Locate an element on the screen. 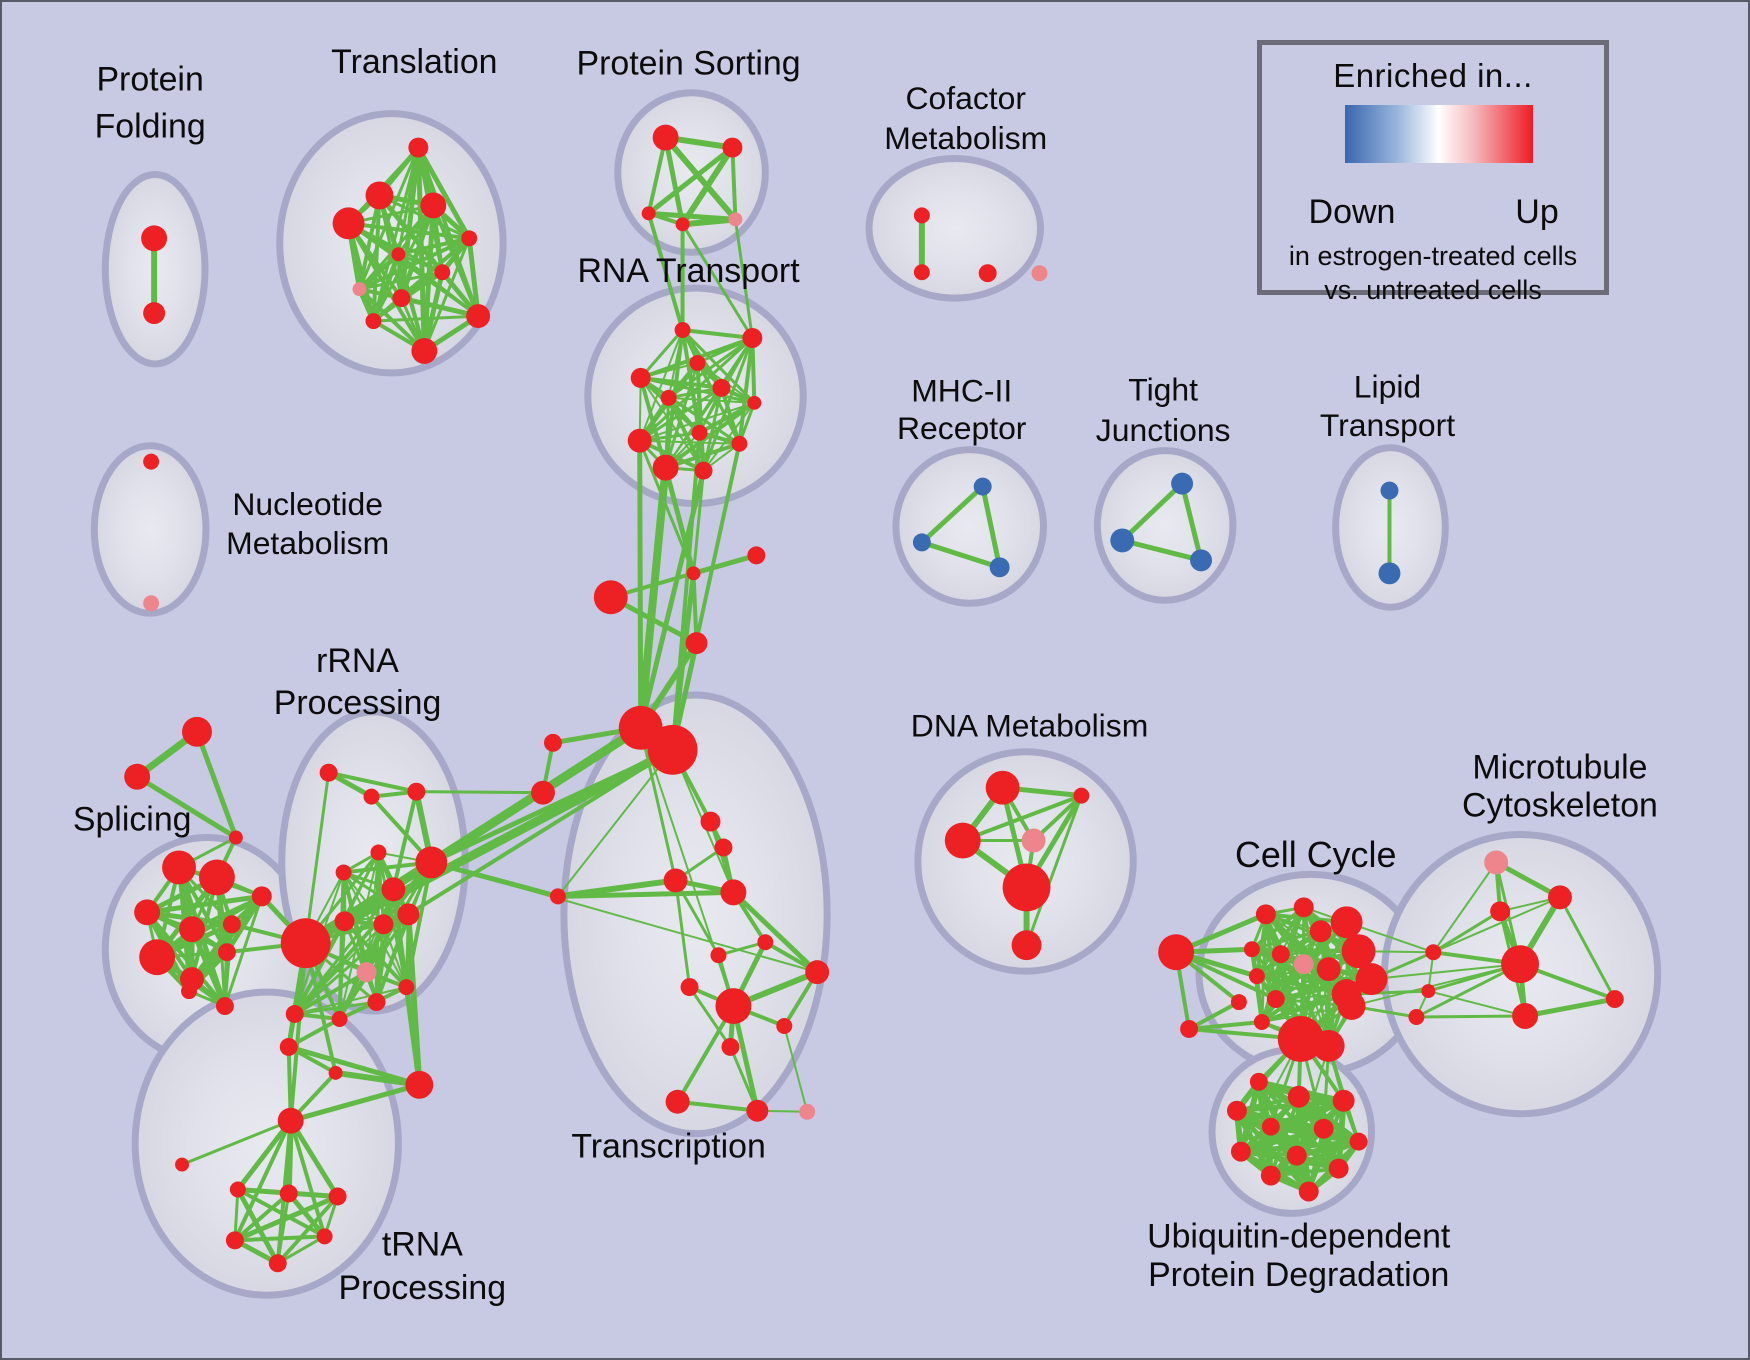 This screenshot has width=1750, height=1360. cluster-label-rna-transport: RNA Transport is located at coordinates (688, 271).